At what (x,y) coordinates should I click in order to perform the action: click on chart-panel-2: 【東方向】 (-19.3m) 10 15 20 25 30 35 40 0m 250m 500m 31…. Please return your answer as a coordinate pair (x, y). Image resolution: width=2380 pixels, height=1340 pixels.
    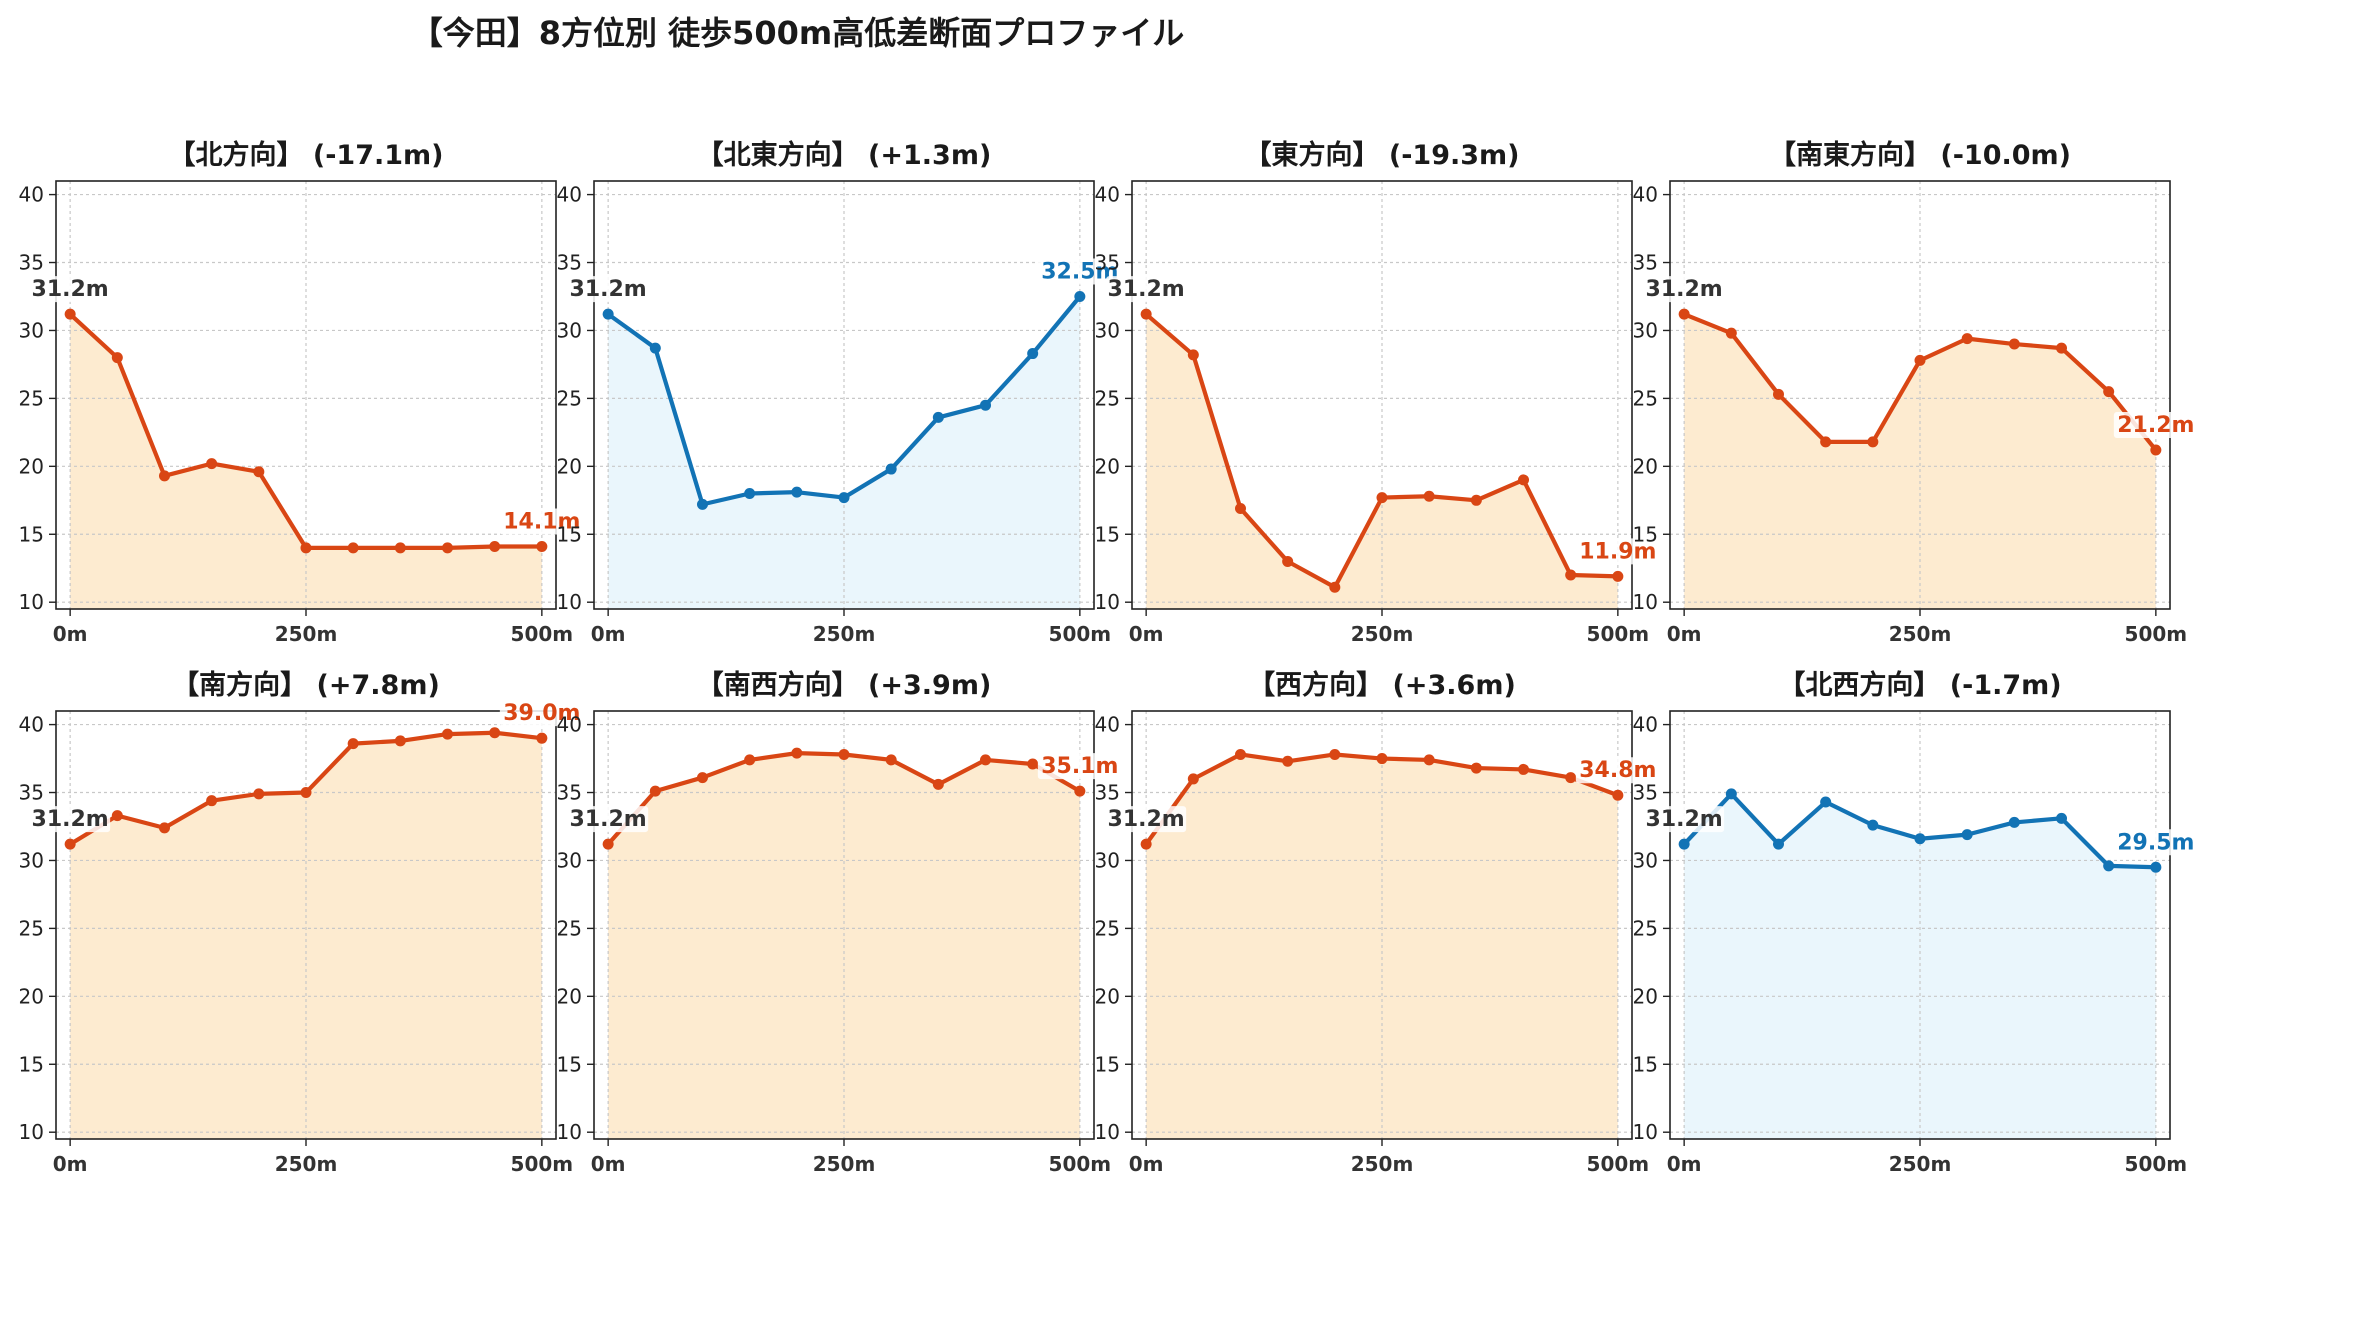
    Looking at the image, I should click on (1377, 392).